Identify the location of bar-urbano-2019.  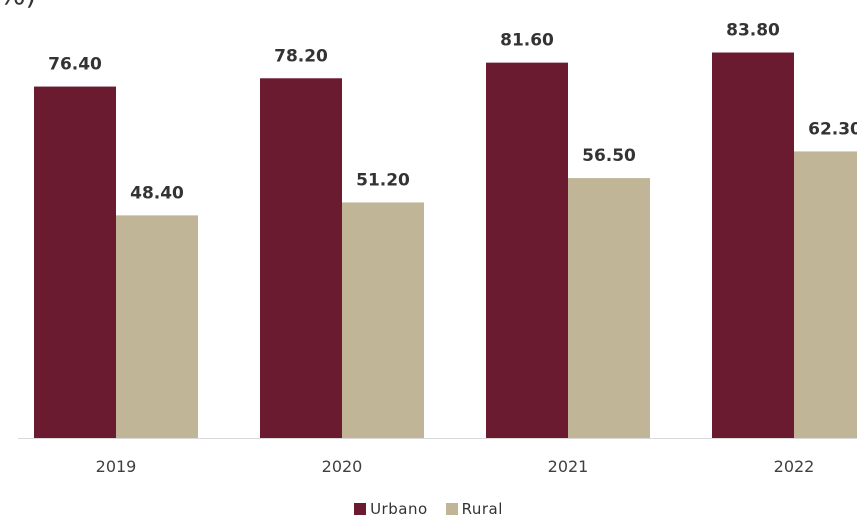
(75, 262).